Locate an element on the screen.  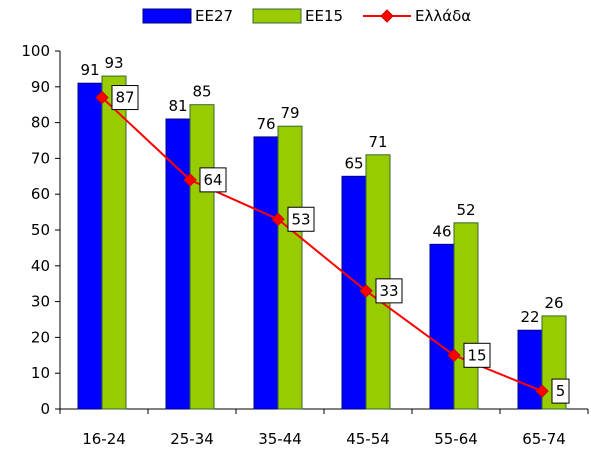
line-point-label: 53 is located at coordinates (300, 219).